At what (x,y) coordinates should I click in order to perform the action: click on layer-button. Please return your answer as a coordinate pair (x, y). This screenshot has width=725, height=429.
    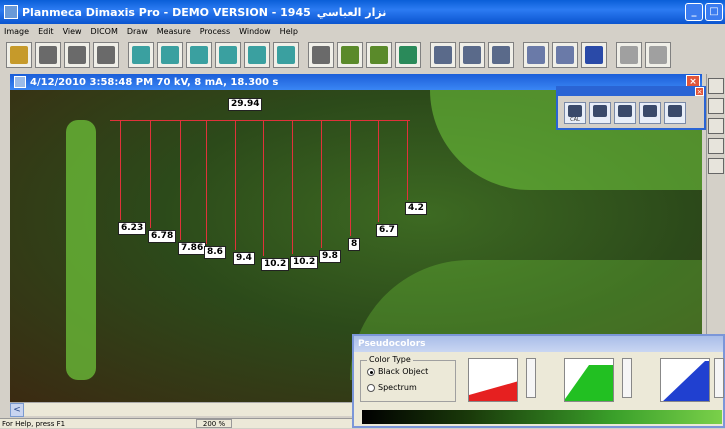
    Looking at the image, I should click on (257, 55).